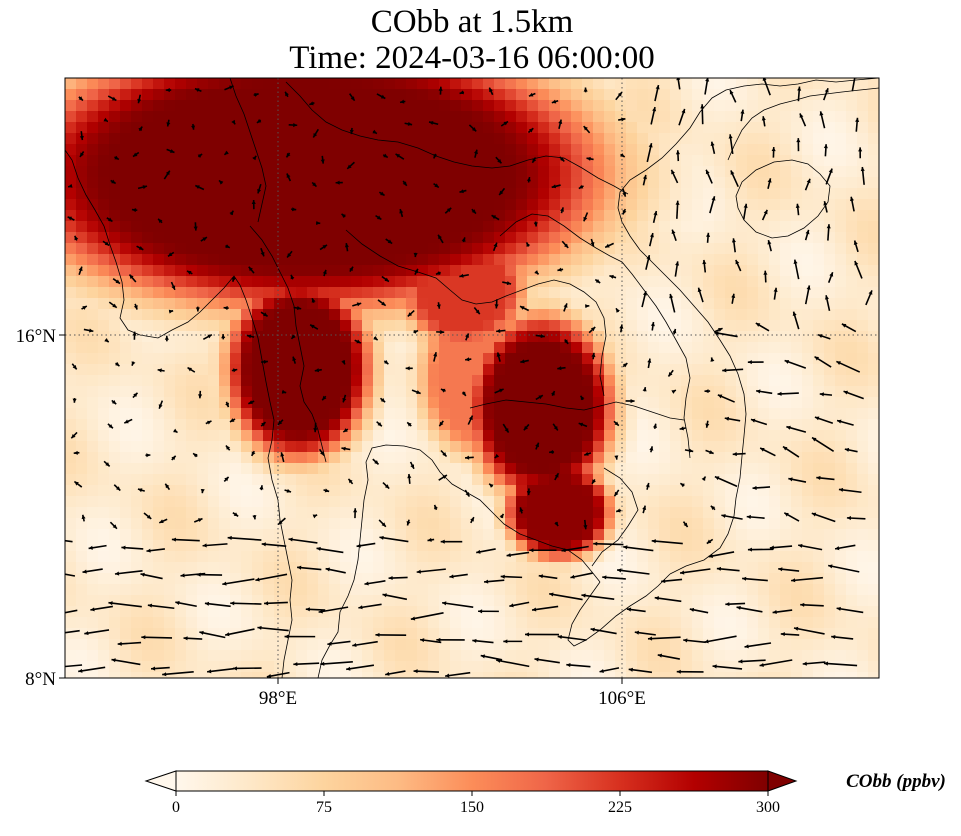  What do you see at coordinates (726, 481) in the screenshot?
I see `wind-arrow-shaft` at bounding box center [726, 481].